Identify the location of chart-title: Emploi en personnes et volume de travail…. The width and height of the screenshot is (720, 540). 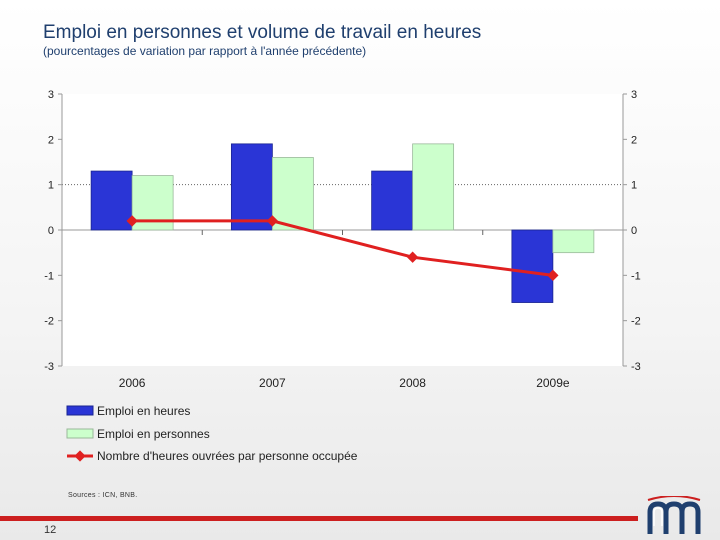
(262, 32).